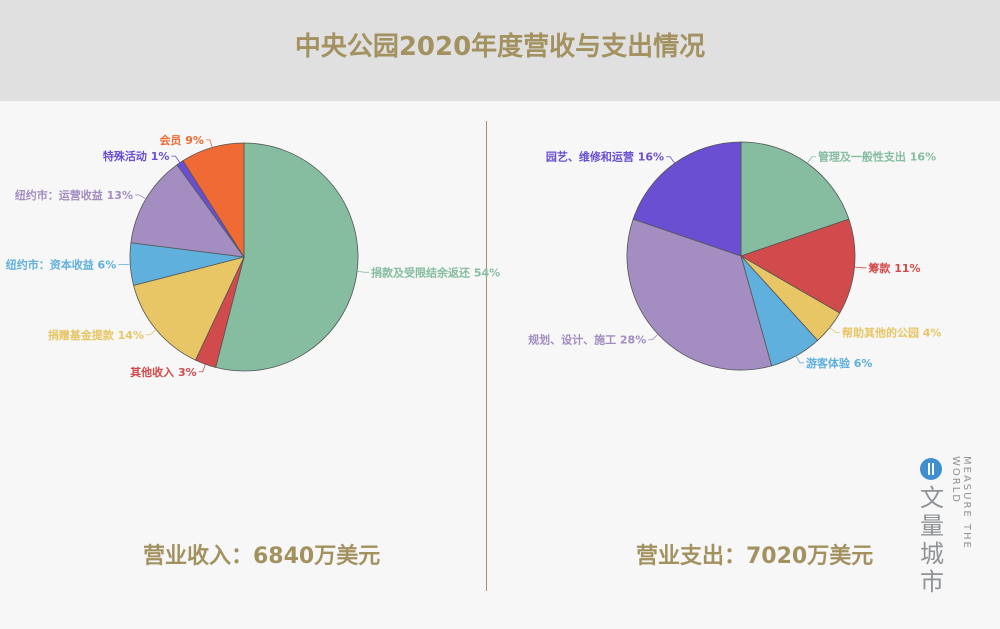 This screenshot has width=1000, height=629. I want to click on expense-total: 营业支出：7020万美元, so click(755, 556).